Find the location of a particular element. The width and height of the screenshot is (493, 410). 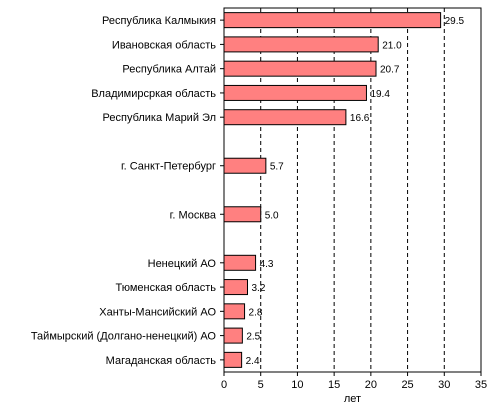

x-tick-labels: 0 5 10 15 20 25 30 35 is located at coordinates (354, 385).